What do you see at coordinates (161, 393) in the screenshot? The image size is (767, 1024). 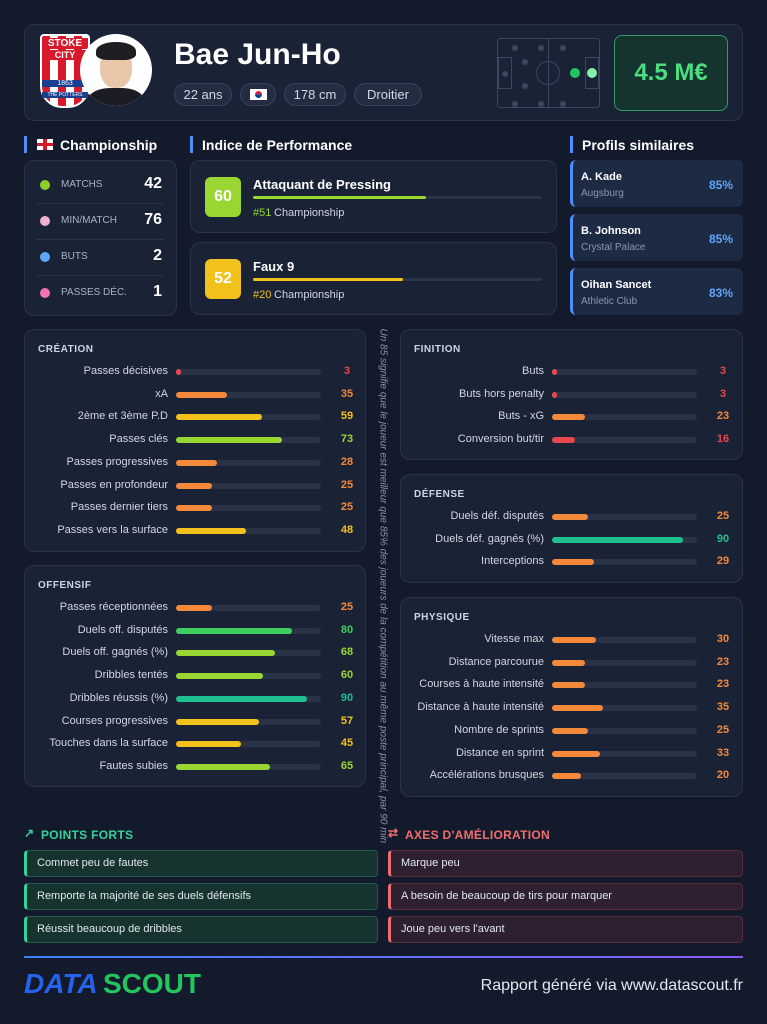 I see `row-label: xA` at bounding box center [161, 393].